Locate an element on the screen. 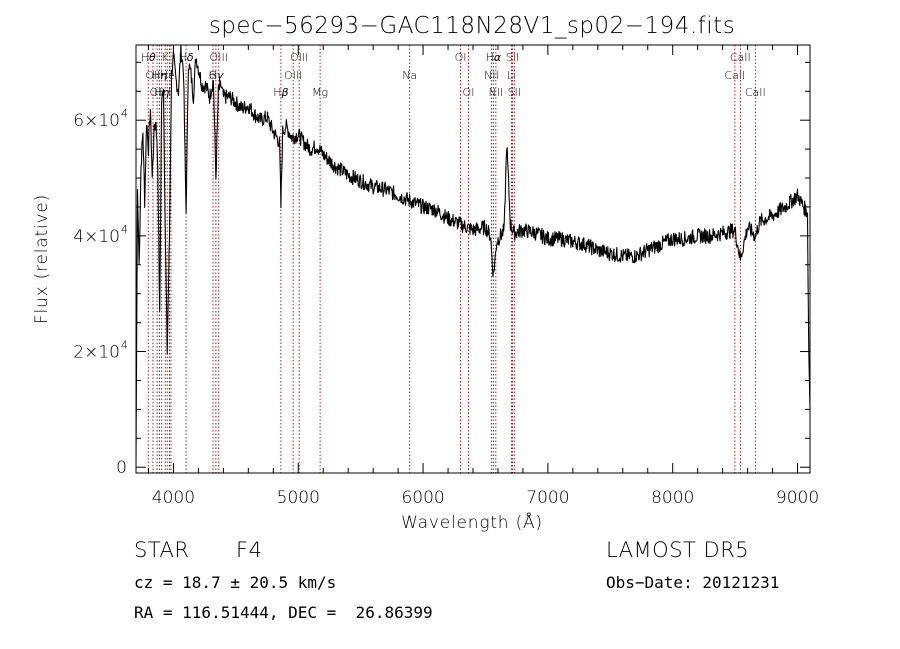 The height and width of the screenshot is (649, 900). survey-release: LAMOST DR5 is located at coordinates (678, 550).